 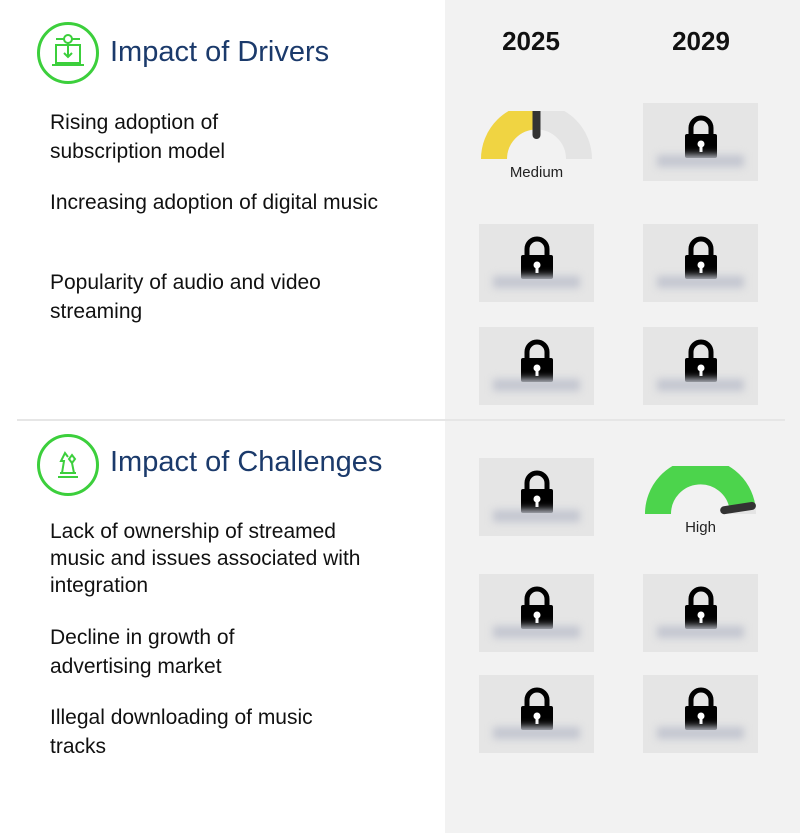 I want to click on driver-item: Popularity of audio and video streaming, so click(x=185, y=297).